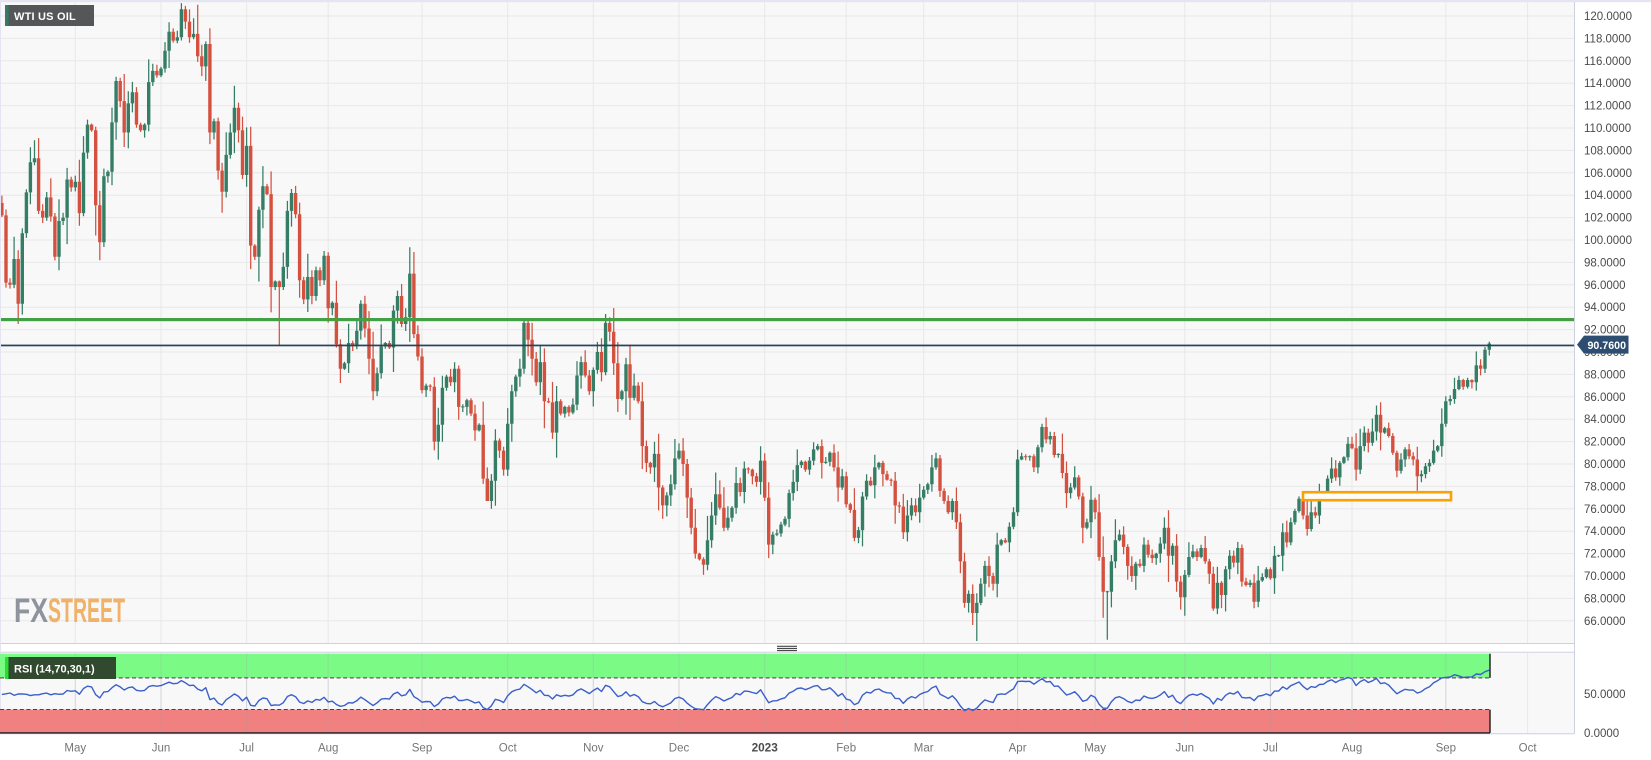 The height and width of the screenshot is (760, 1651). I want to click on svg-text: 0.0000, so click(1601, 734).